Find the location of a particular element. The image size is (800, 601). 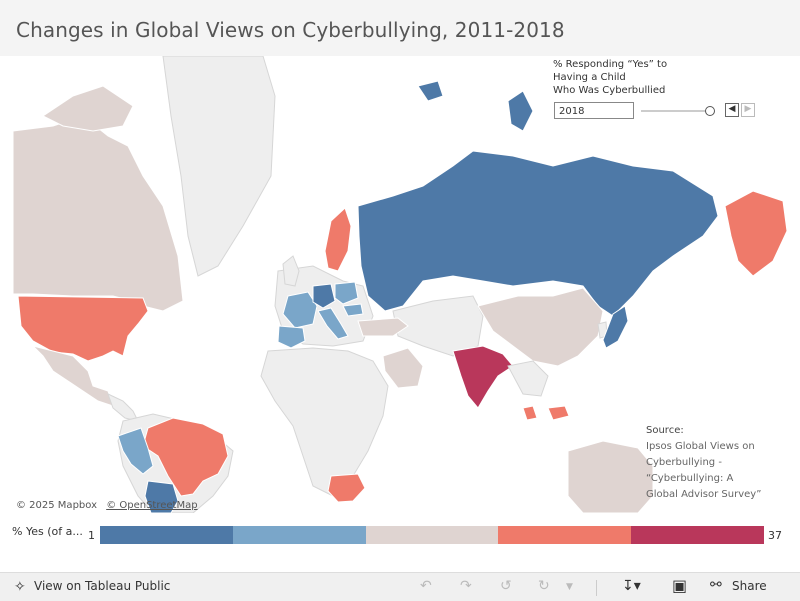

refresh-dropdown-icon: ▼ is located at coordinates (569, 587).